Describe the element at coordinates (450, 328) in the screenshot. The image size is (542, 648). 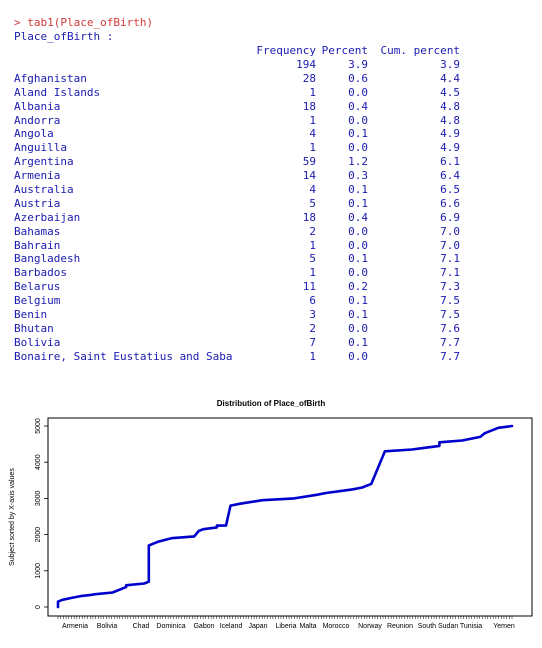
I see `row-cum-percent: 7.6` at that location.